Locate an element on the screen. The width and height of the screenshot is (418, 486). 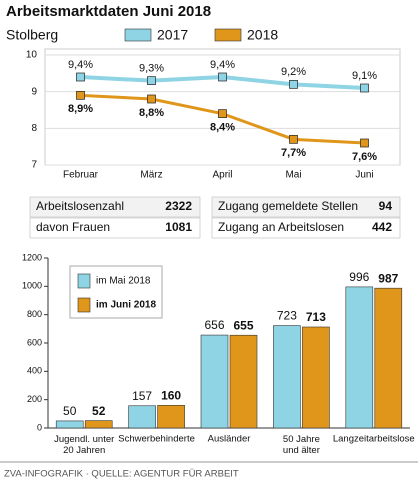
y-tick-label: 10 is located at coordinates (32, 55).